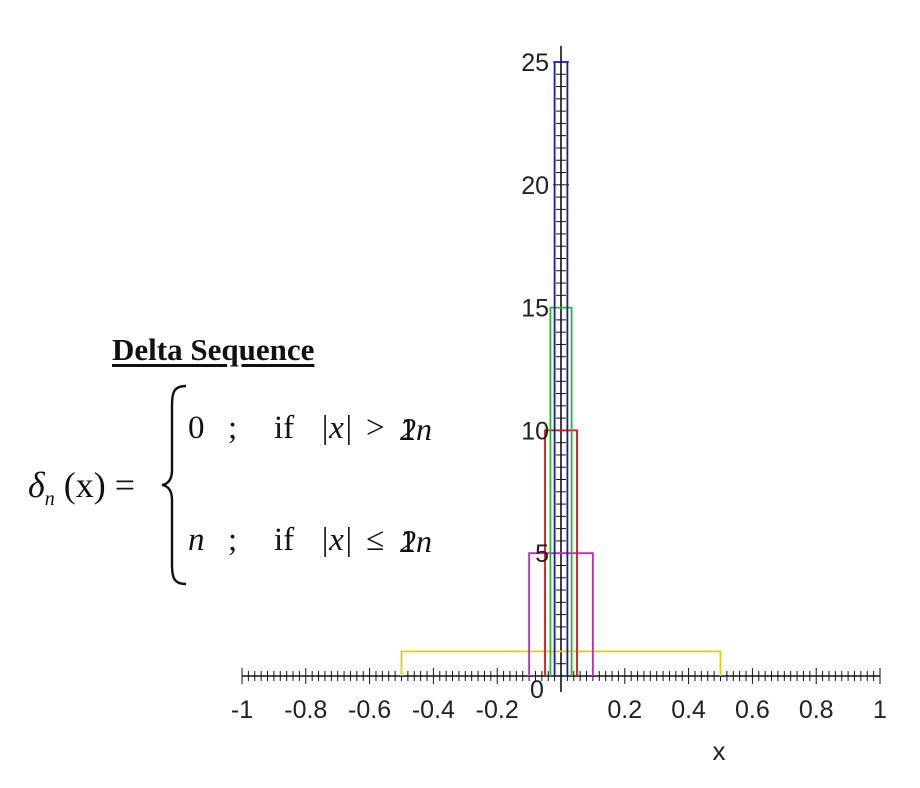  I want to click on case-2-numerator: 1, so click(408, 541).